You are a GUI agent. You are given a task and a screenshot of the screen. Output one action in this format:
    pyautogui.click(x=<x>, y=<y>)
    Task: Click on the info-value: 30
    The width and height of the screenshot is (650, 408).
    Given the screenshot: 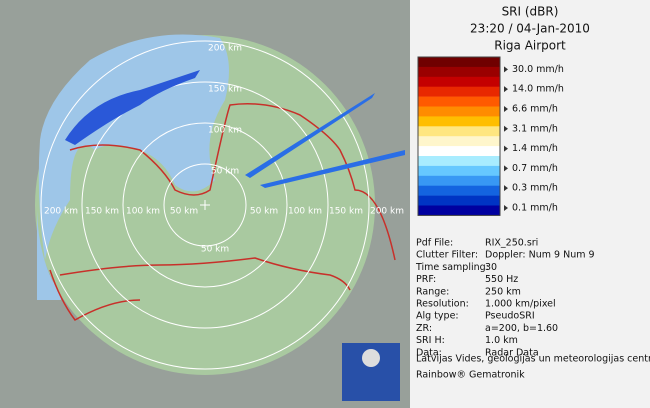 What is the action you would take?
    pyautogui.click(x=491, y=267)
    